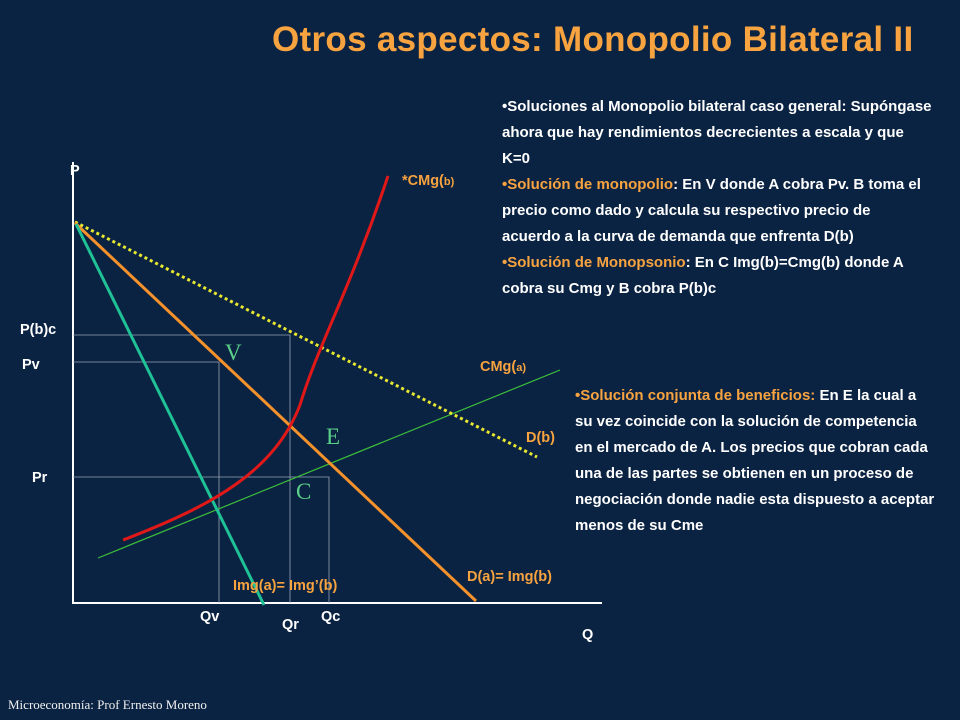 The width and height of the screenshot is (960, 720). I want to click on guide-pv-qv, so click(146, 482).